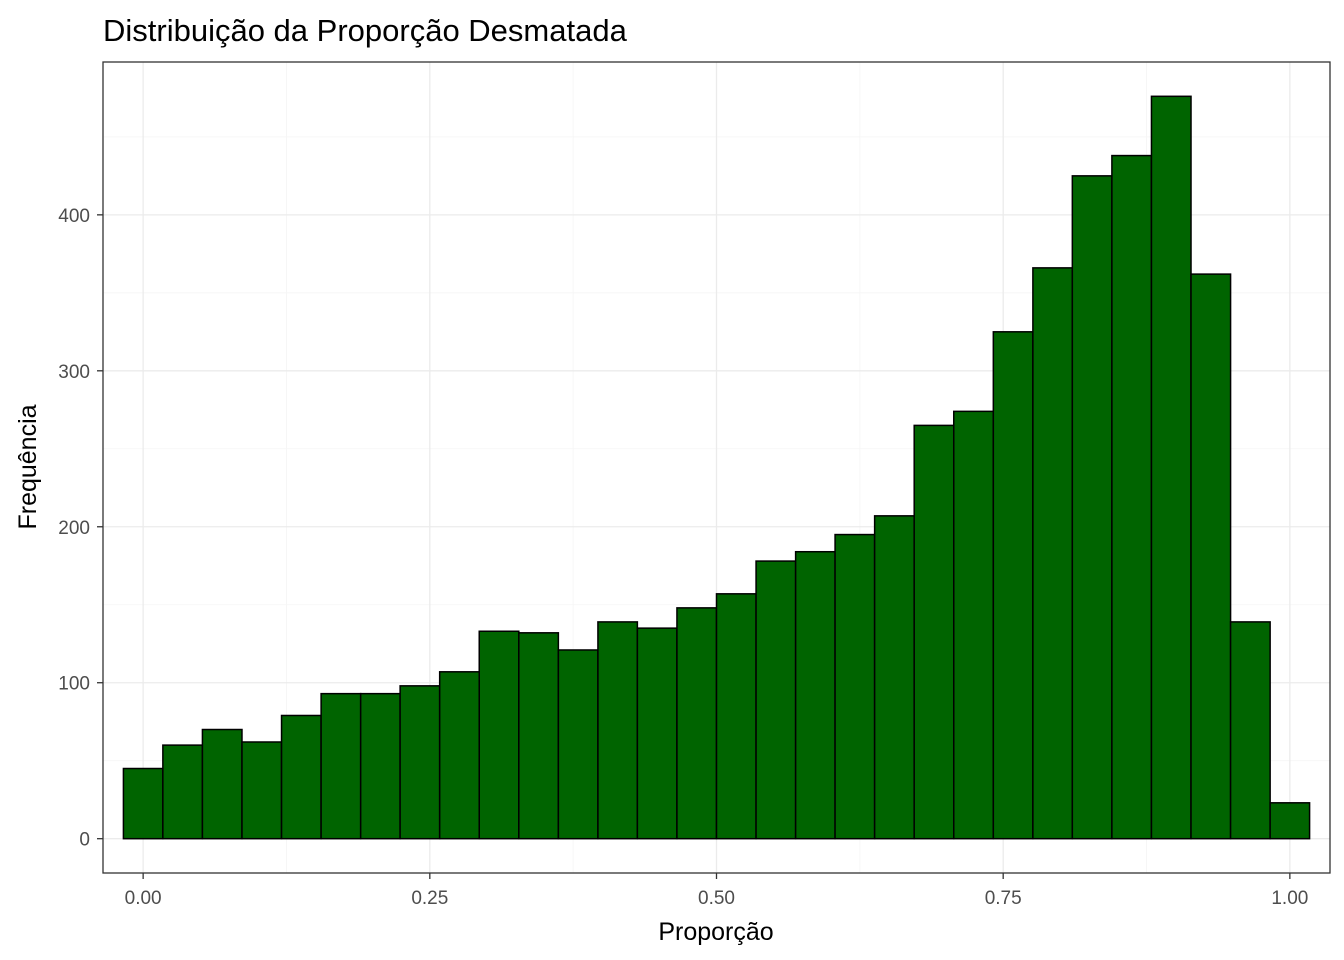 Image resolution: width=1344 pixels, height=960 pixels. I want to click on y-tick-label: 0, so click(84, 840).